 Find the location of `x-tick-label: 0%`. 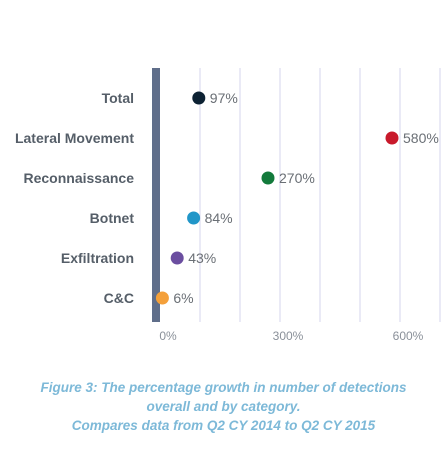

x-tick-label: 0% is located at coordinates (168, 336).